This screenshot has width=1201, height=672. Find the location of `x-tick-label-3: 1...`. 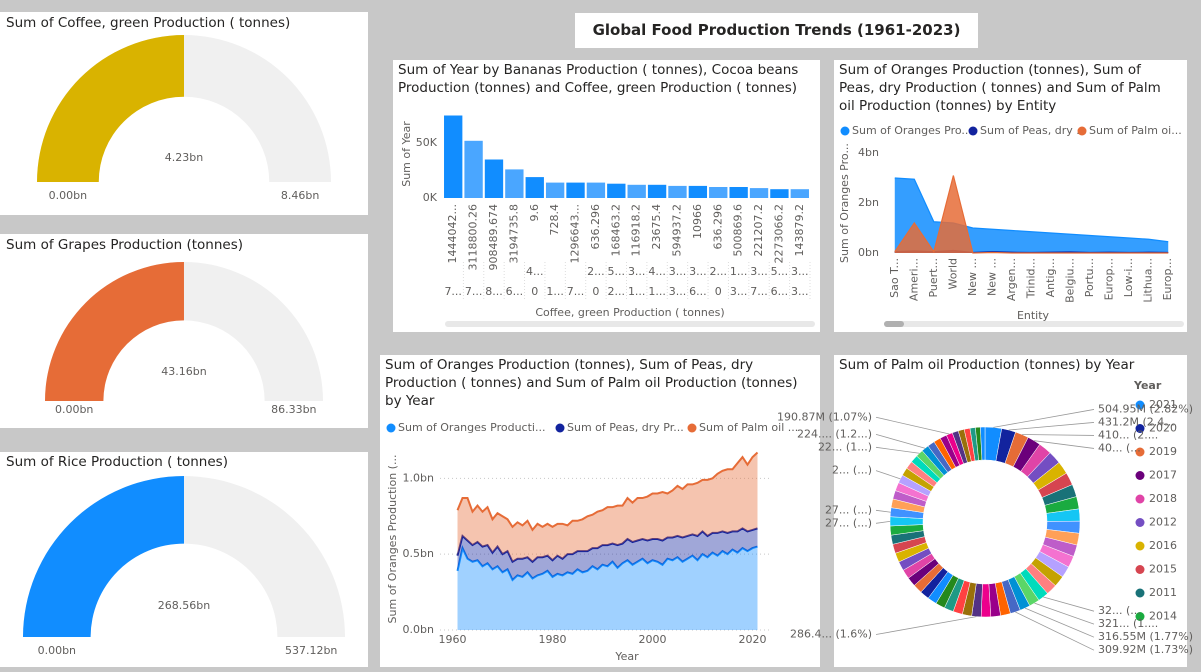

x-tick-label-3: 1... is located at coordinates (637, 291).